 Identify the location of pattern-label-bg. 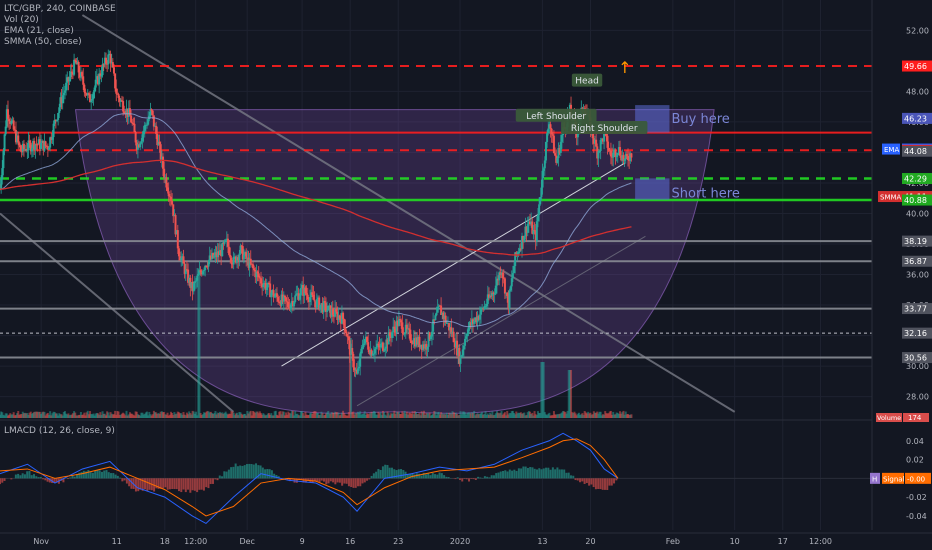
(587, 80).